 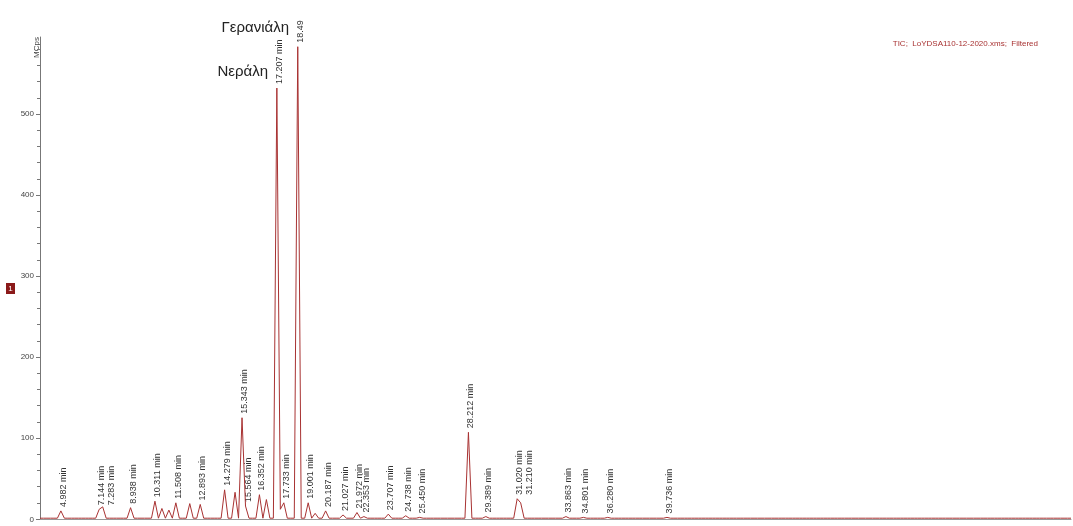 What do you see at coordinates (132, 484) in the screenshot?
I see `annotation: 8.938 min` at bounding box center [132, 484].